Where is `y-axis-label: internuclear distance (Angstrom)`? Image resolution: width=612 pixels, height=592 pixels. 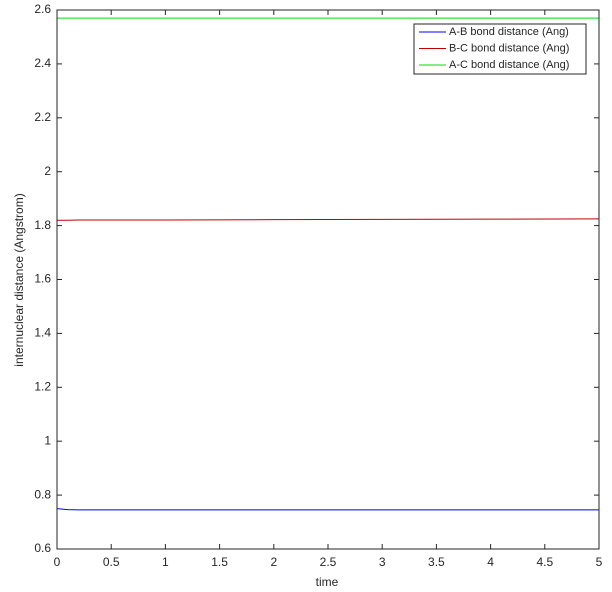 y-axis-label: internuclear distance (Angstrom) is located at coordinates (19, 279).